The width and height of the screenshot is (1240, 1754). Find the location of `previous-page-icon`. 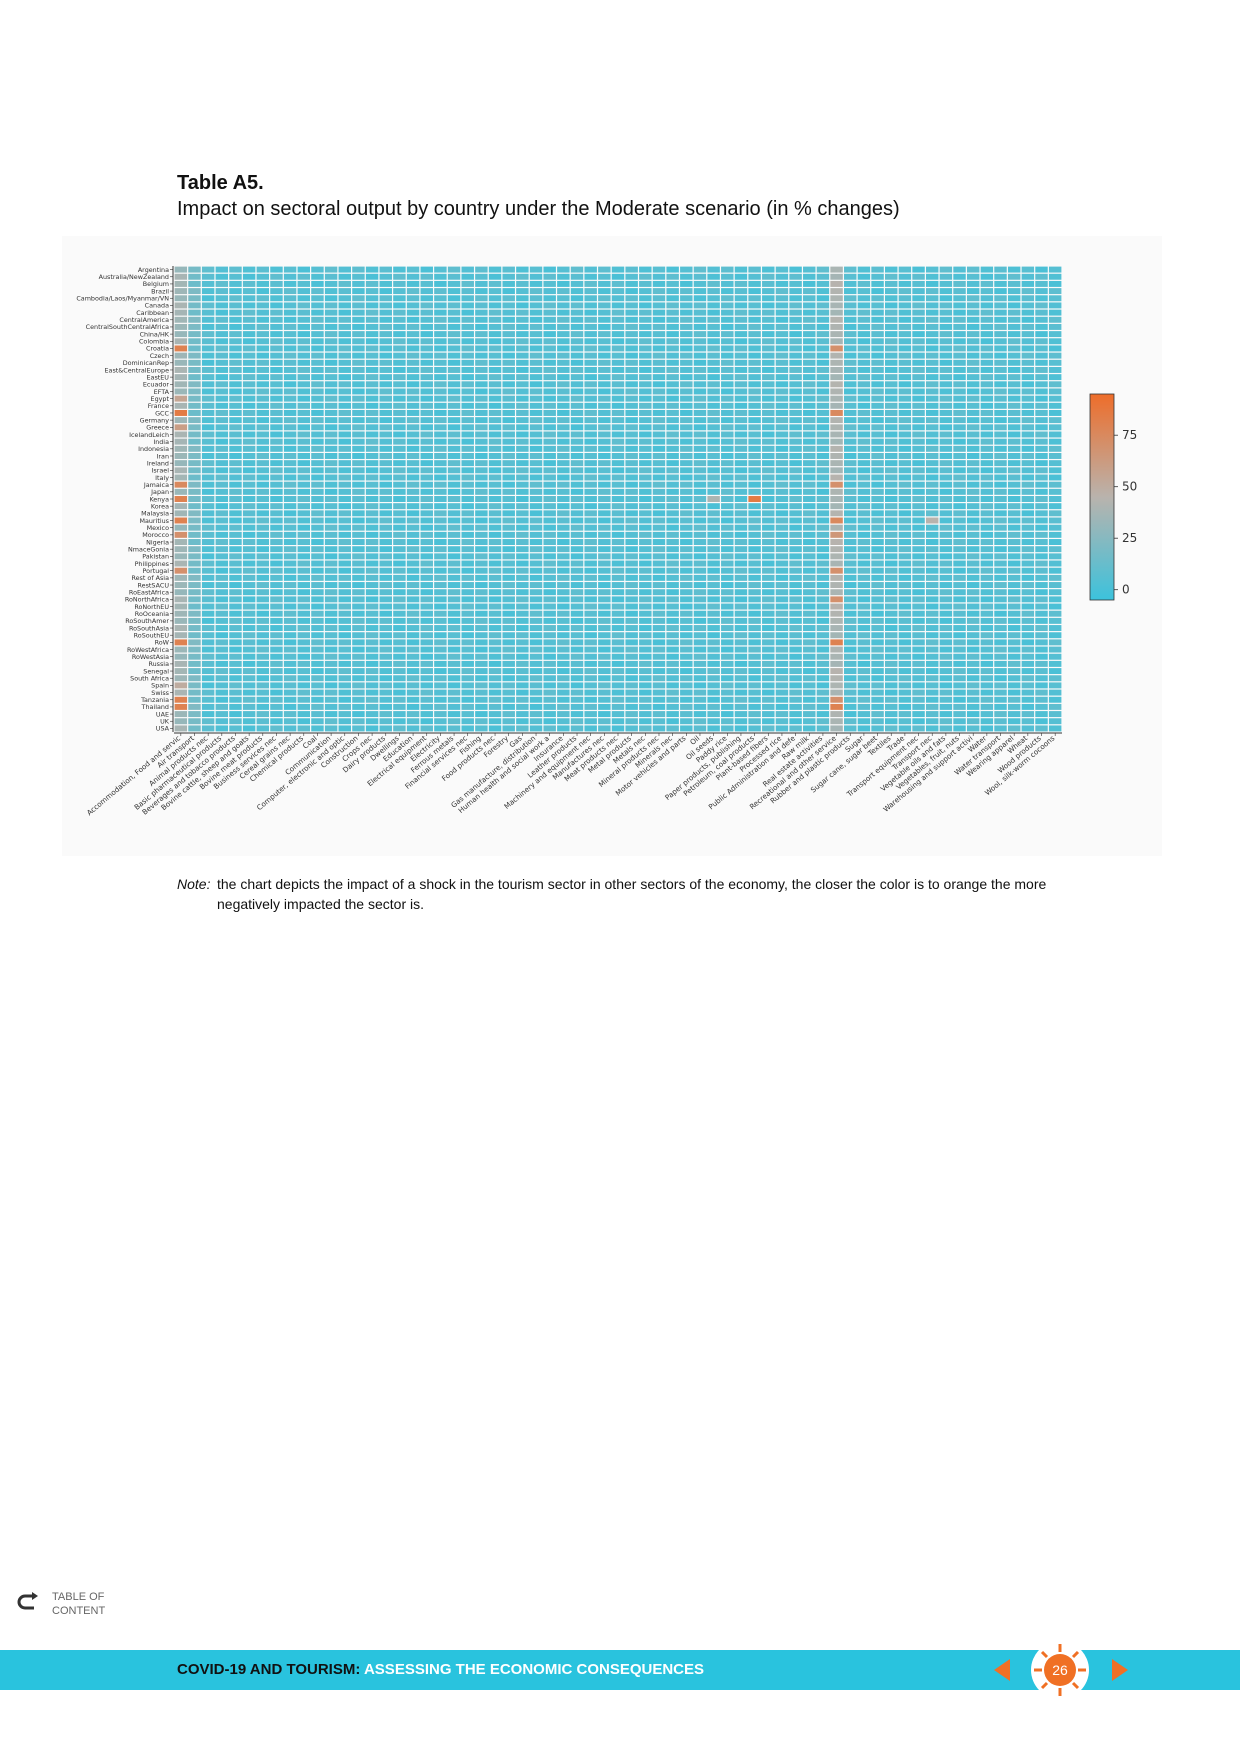

previous-page-icon is located at coordinates (1002, 1670).